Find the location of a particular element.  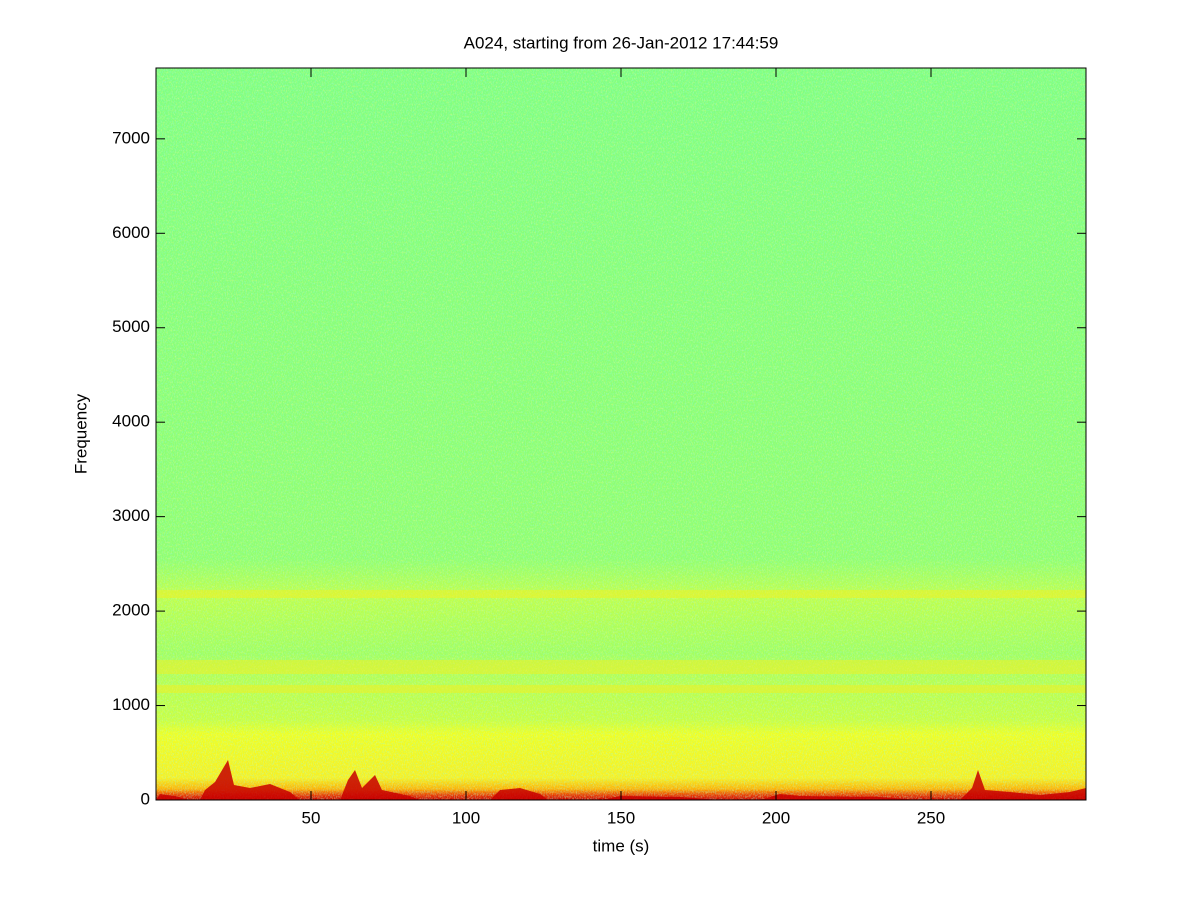

y-tick-label: 0 is located at coordinates (145, 798).